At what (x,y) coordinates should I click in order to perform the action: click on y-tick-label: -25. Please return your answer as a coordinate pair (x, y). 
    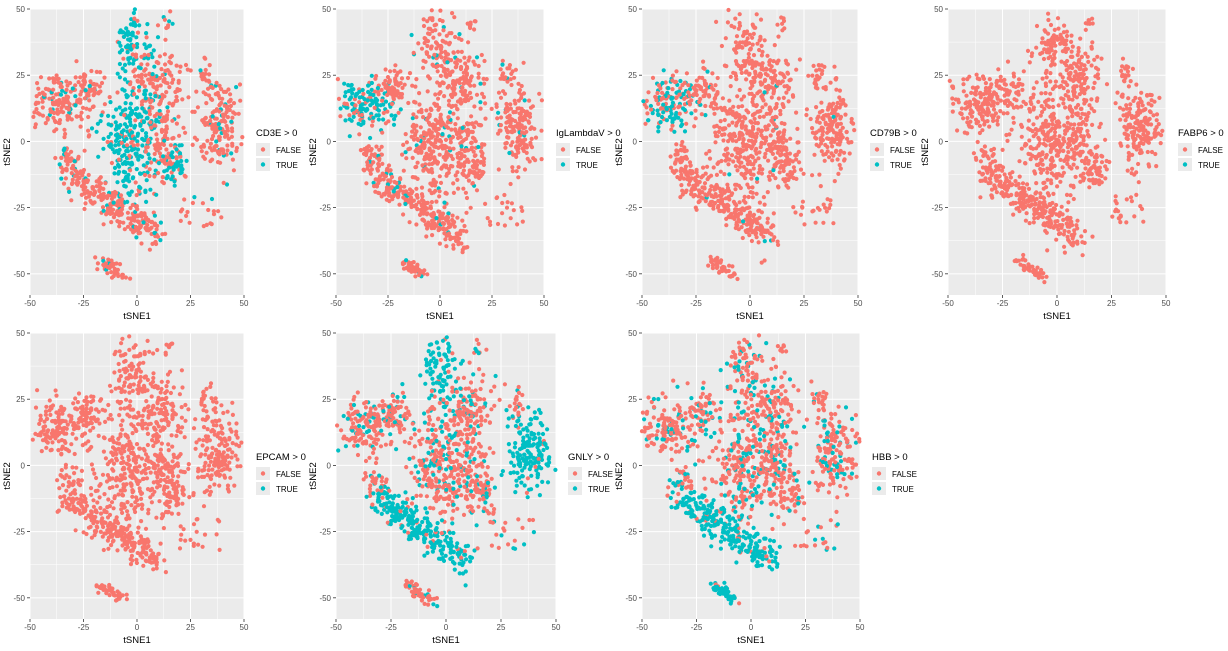
    Looking at the image, I should click on (631, 208).